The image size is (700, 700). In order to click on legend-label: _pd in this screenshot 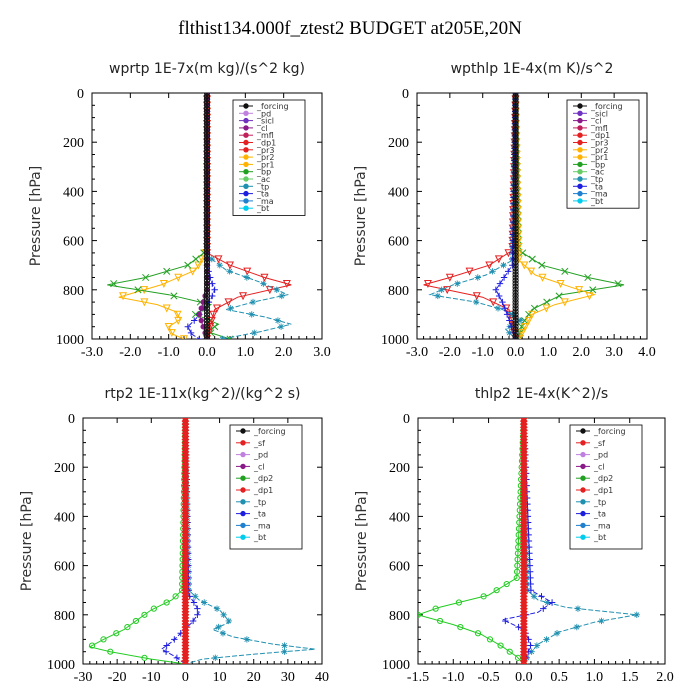, I will do `click(263, 113)`.